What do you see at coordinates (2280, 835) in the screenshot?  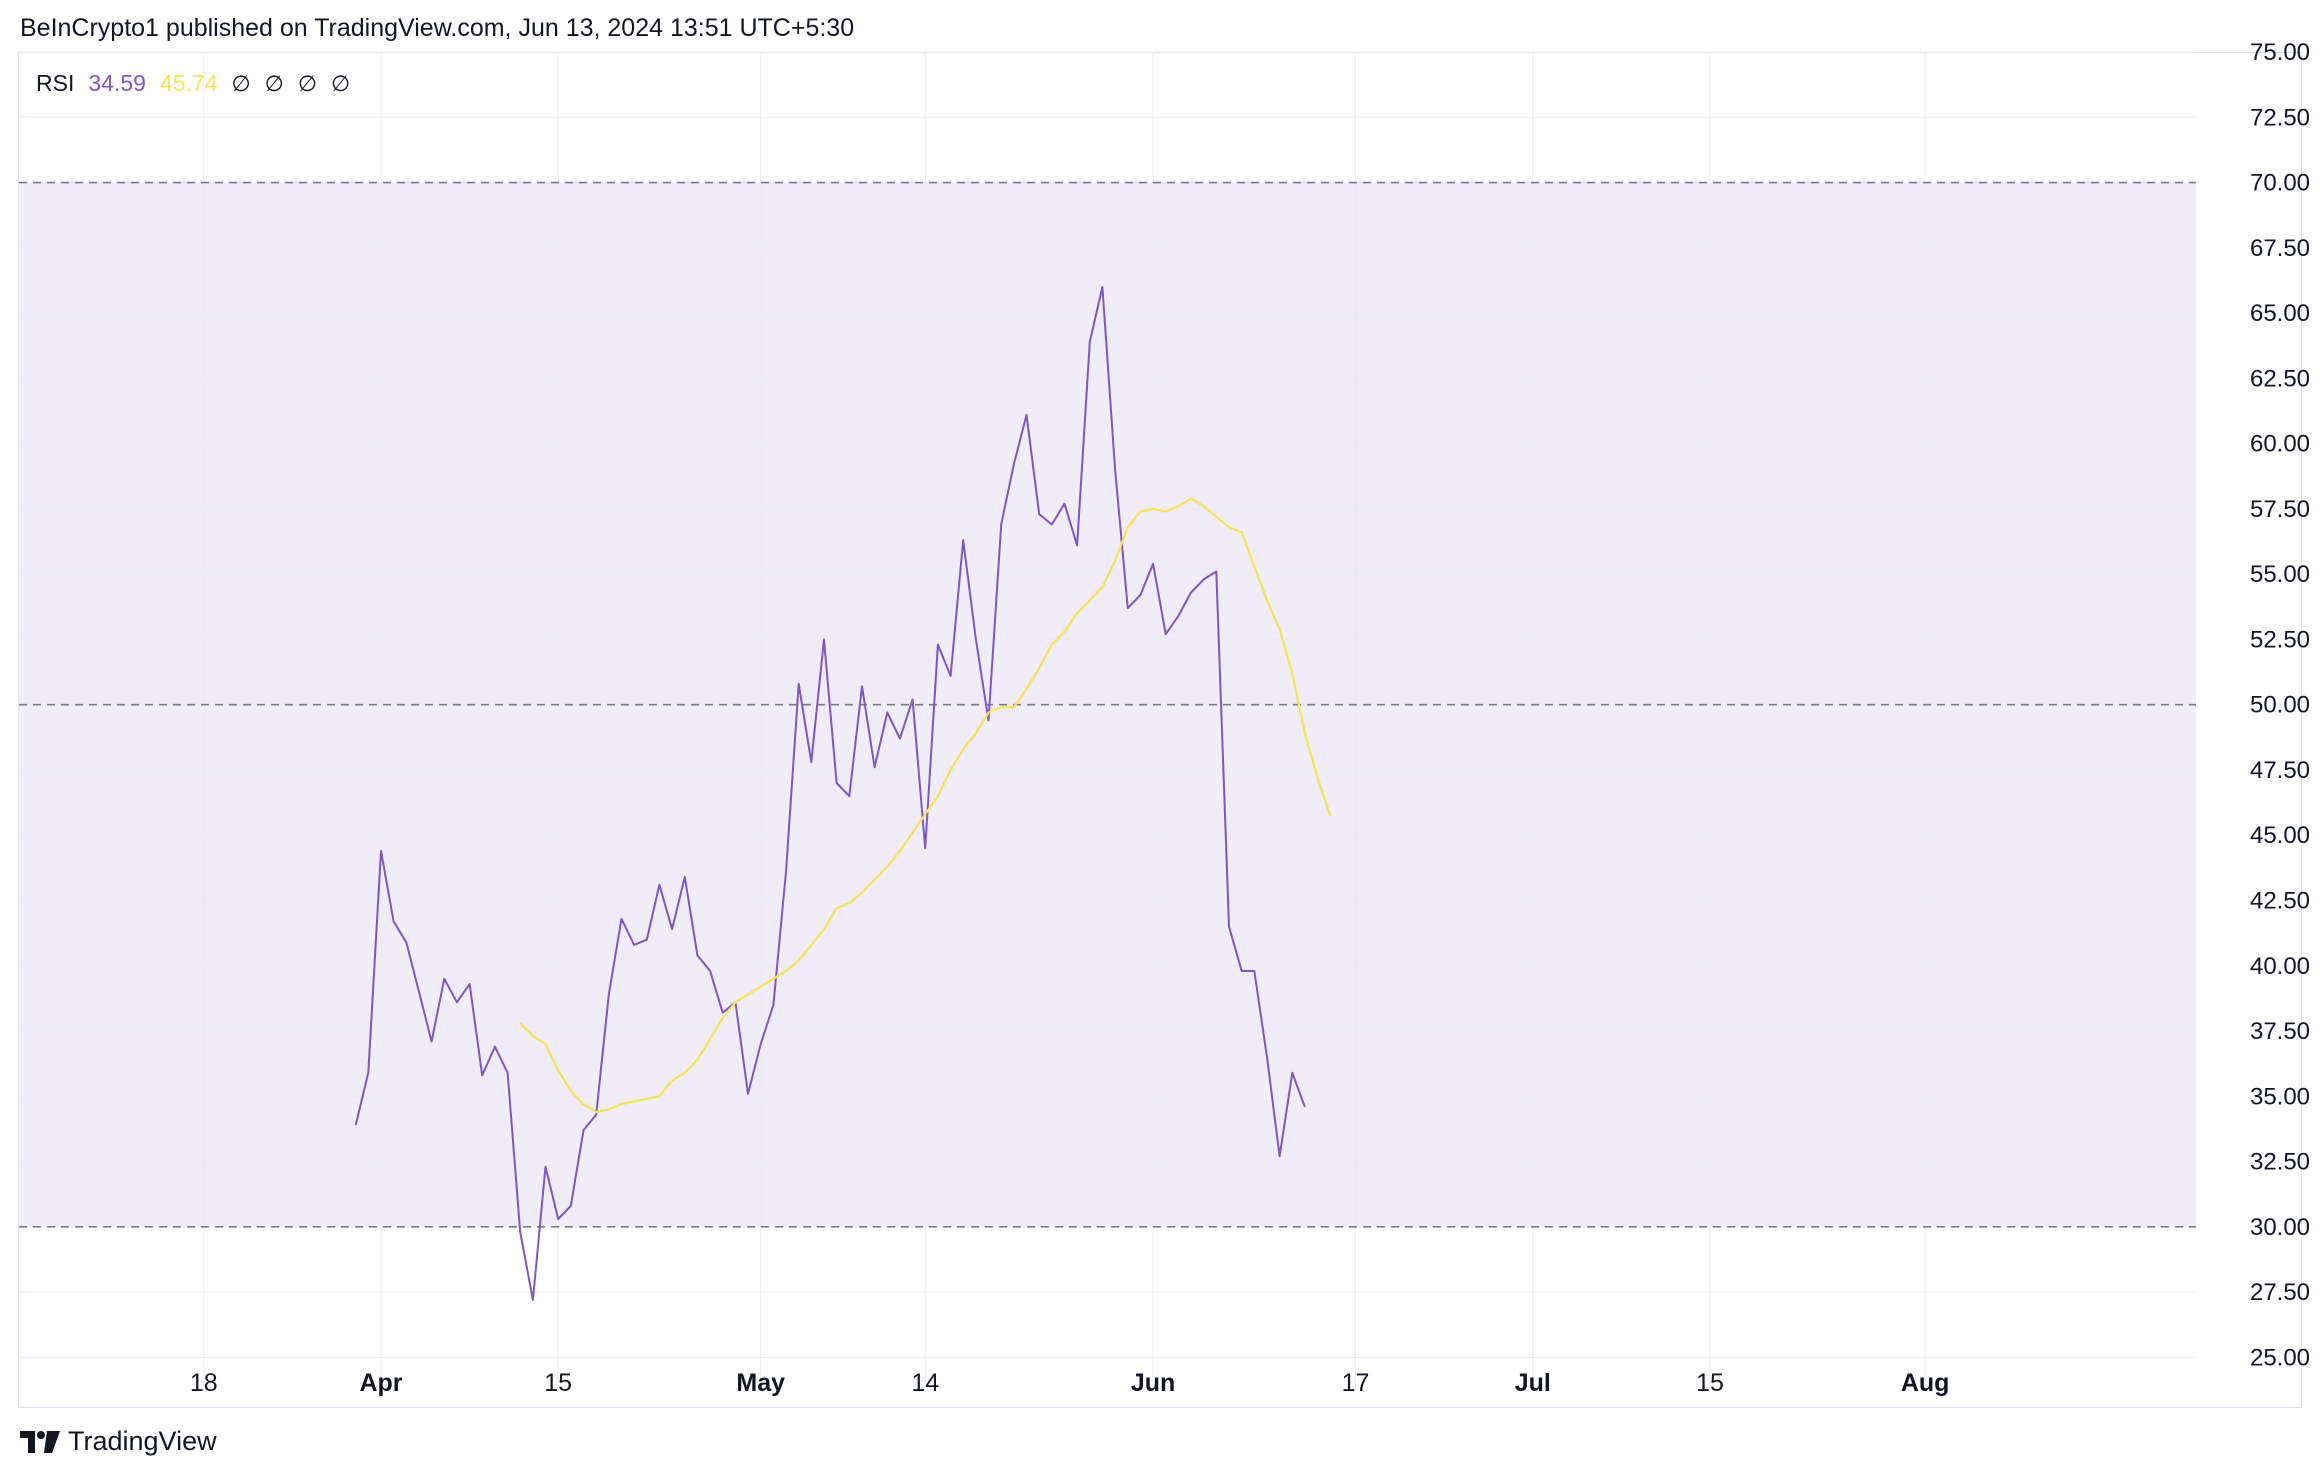 I see `y-tick-label: 45.00` at bounding box center [2280, 835].